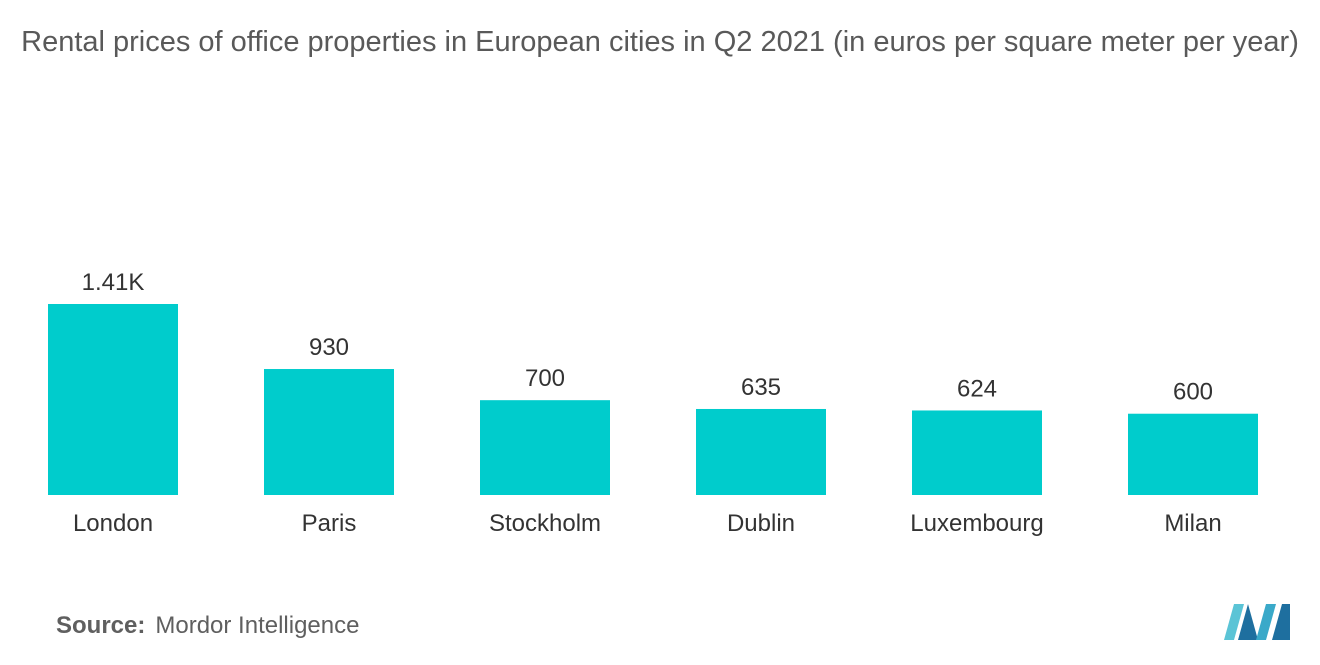 This screenshot has width=1320, height=665. What do you see at coordinates (761, 387) in the screenshot?
I see `value-label-dublin: 635` at bounding box center [761, 387].